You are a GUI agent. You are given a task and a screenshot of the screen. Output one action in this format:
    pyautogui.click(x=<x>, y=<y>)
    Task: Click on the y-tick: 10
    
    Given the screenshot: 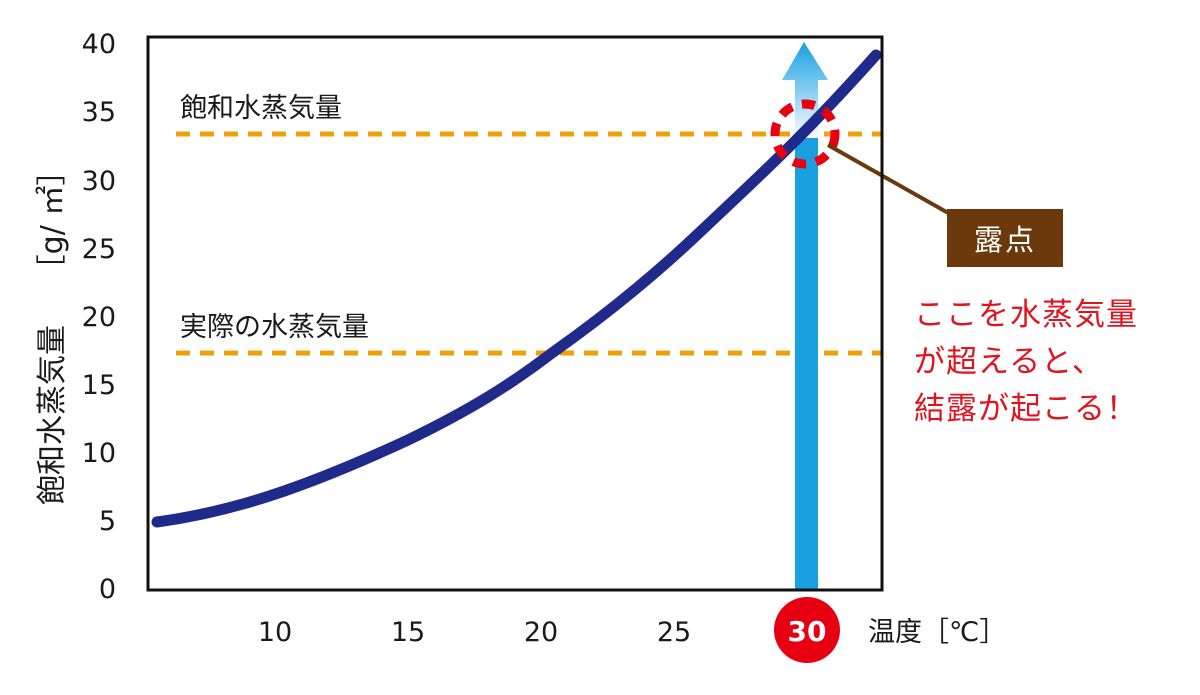 What is the action you would take?
    pyautogui.click(x=99, y=453)
    